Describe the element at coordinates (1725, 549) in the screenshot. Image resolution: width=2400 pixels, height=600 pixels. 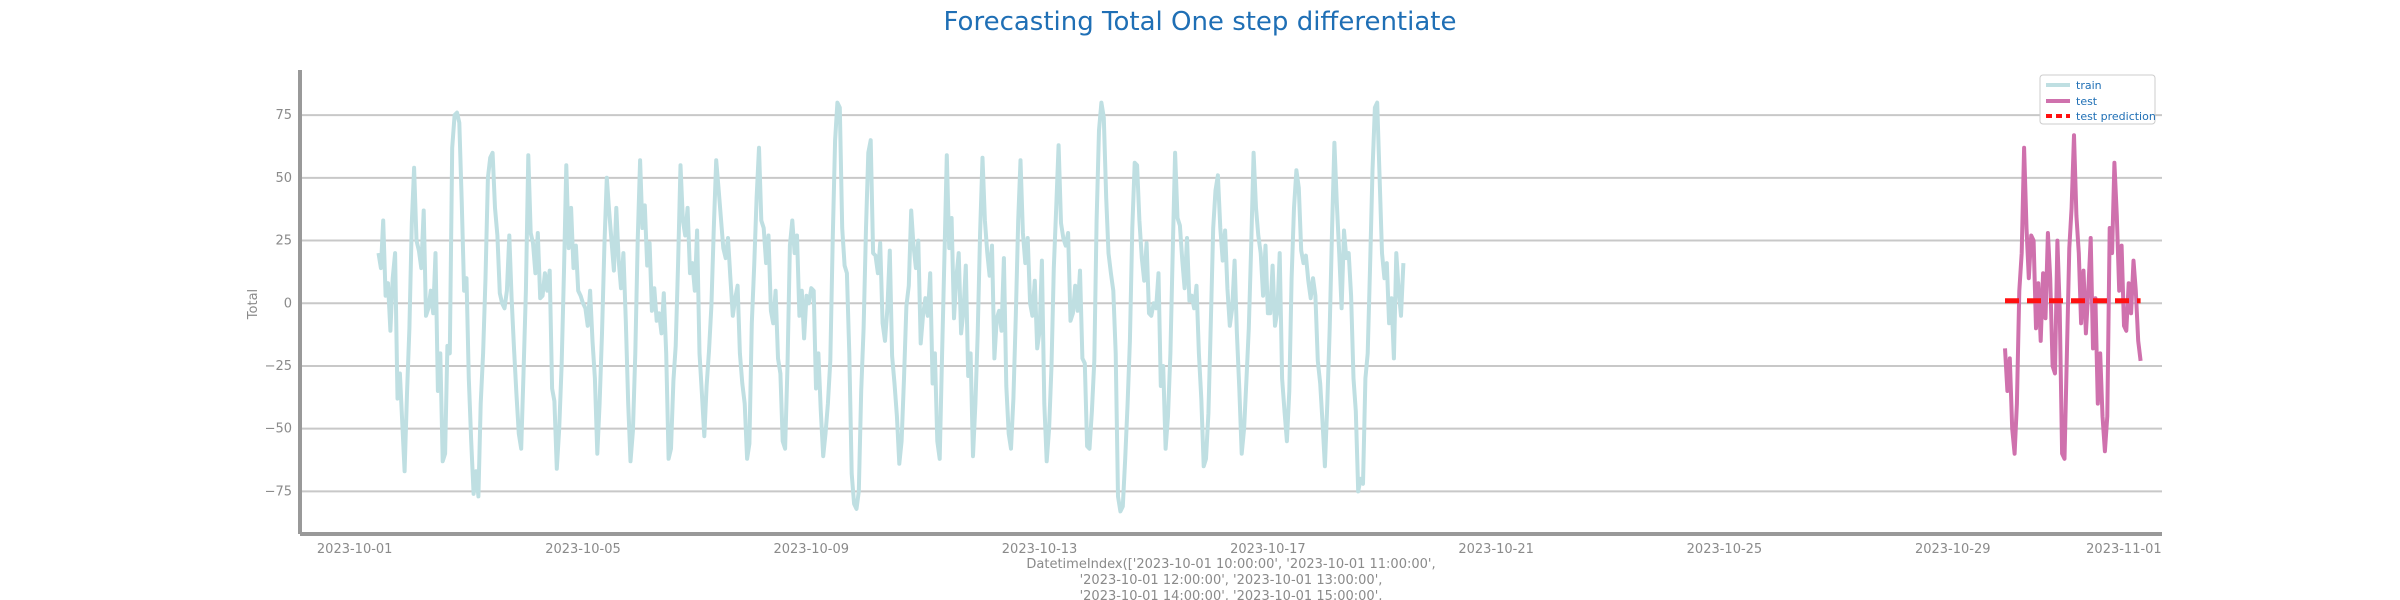
I see `x-tick-label: 2023-10-25` at that location.